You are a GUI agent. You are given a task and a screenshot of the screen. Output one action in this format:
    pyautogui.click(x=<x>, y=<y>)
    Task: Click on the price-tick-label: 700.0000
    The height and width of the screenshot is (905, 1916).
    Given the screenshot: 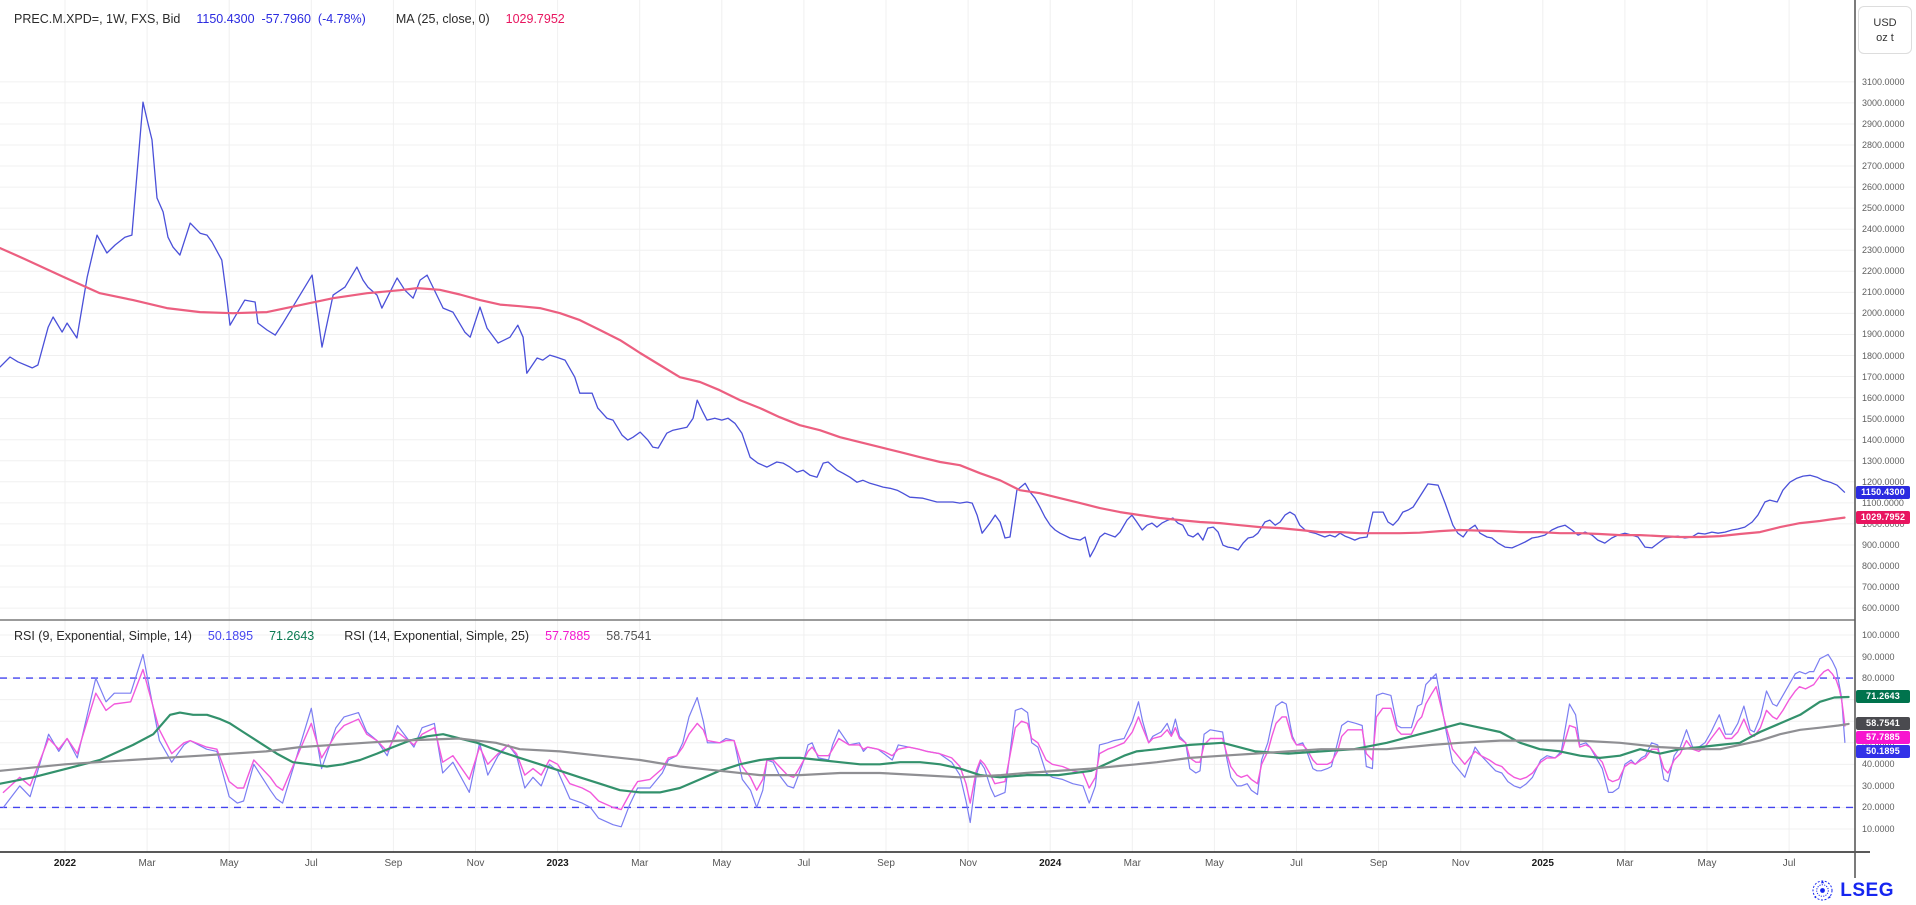 What is the action you would take?
    pyautogui.click(x=1881, y=587)
    